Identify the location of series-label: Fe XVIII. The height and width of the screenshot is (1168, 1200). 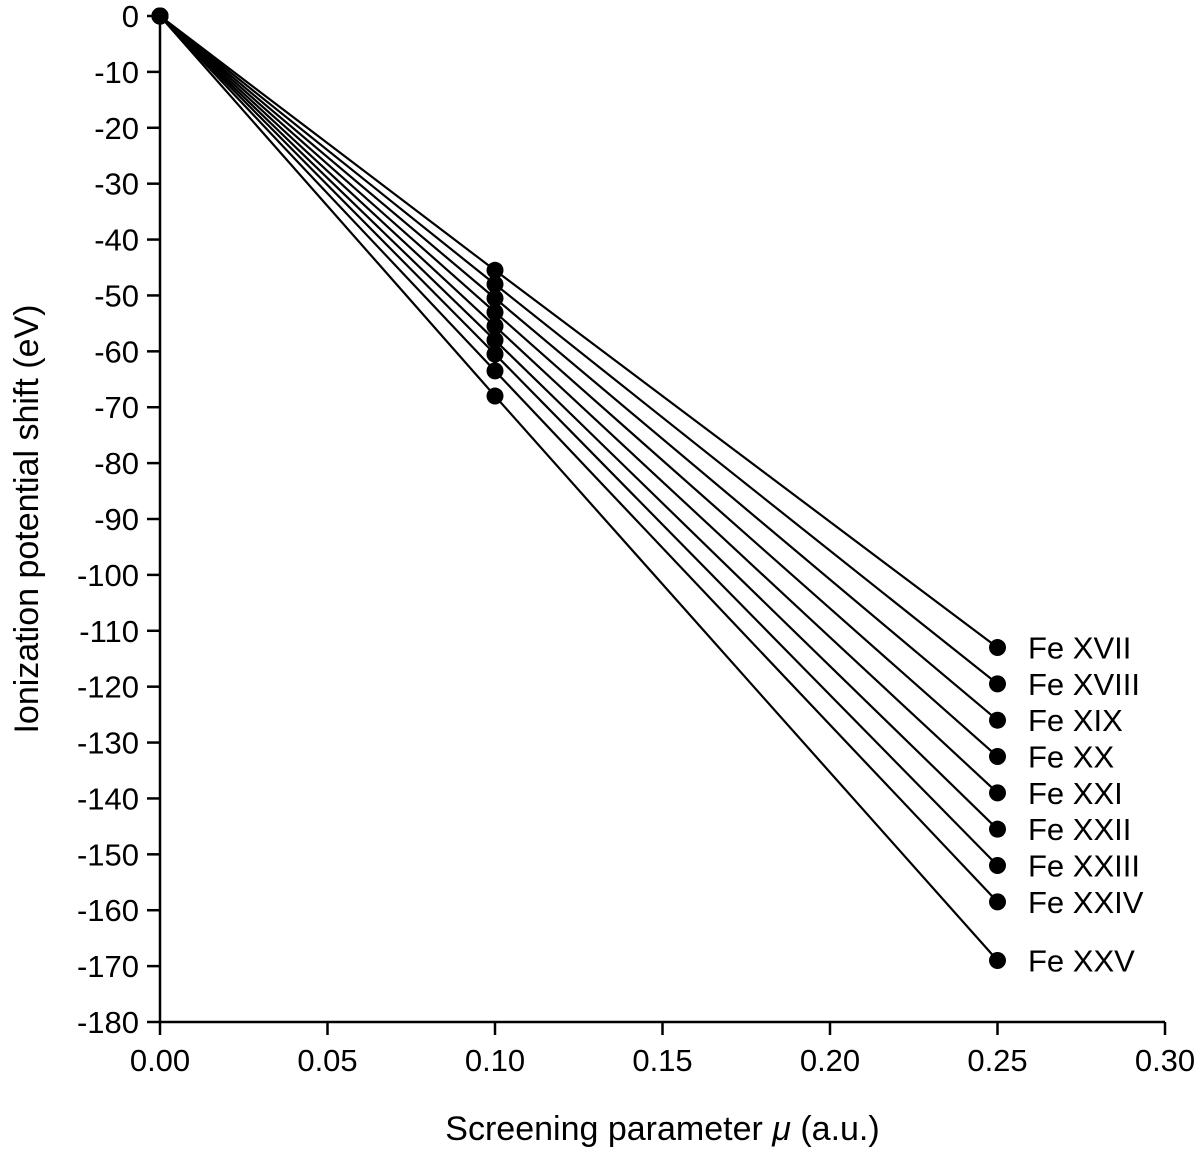
(1084, 684).